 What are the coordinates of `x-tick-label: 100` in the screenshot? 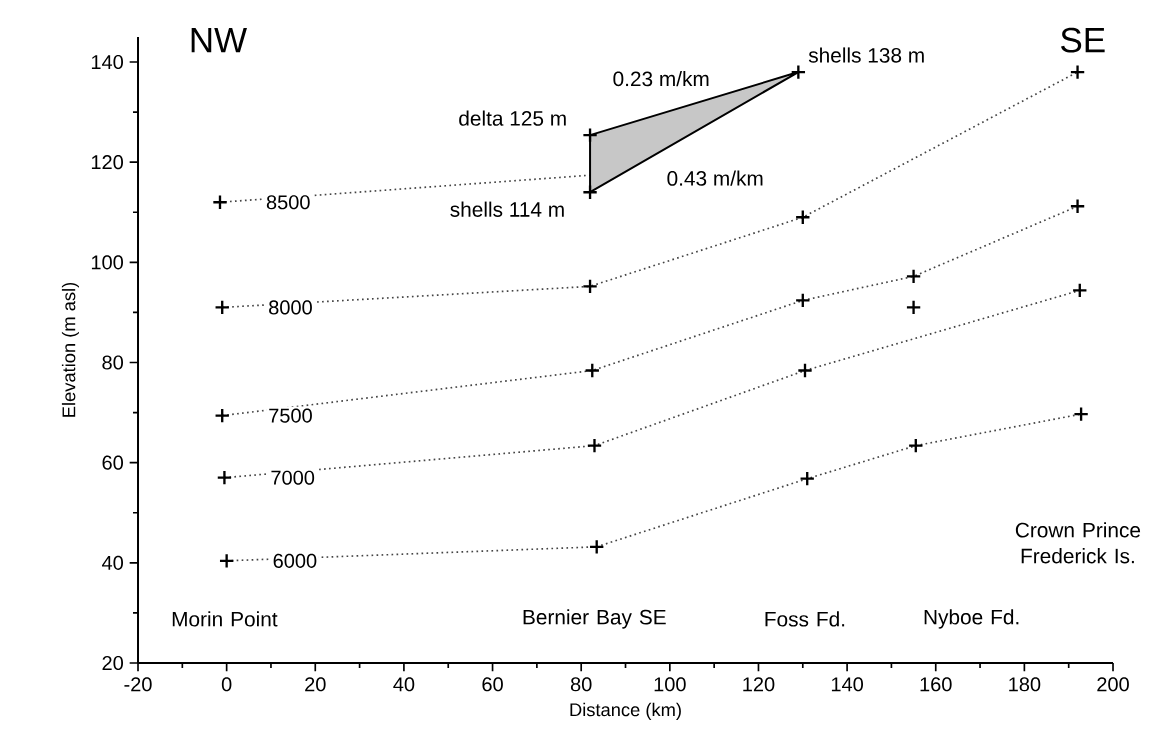 It's located at (670, 684).